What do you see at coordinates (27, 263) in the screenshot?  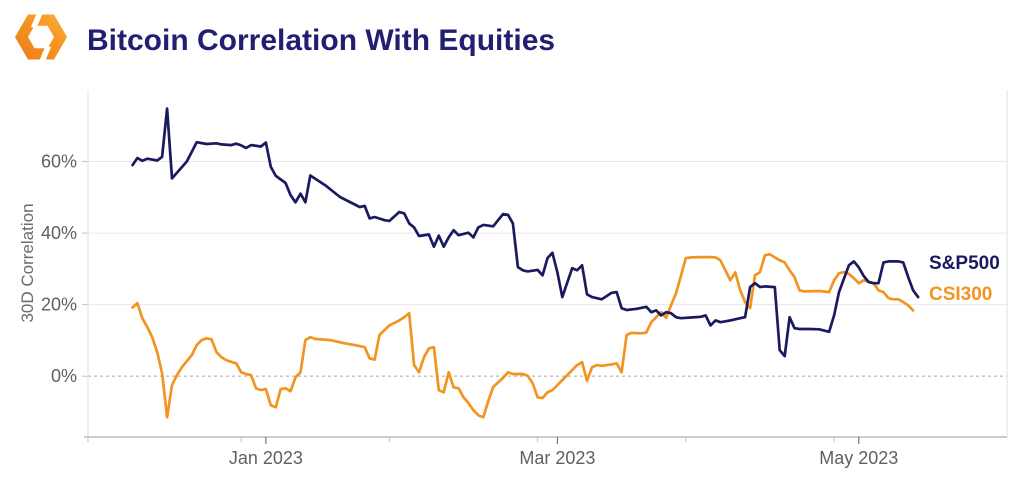 I see `y-axis-title: 30D Correlation` at bounding box center [27, 263].